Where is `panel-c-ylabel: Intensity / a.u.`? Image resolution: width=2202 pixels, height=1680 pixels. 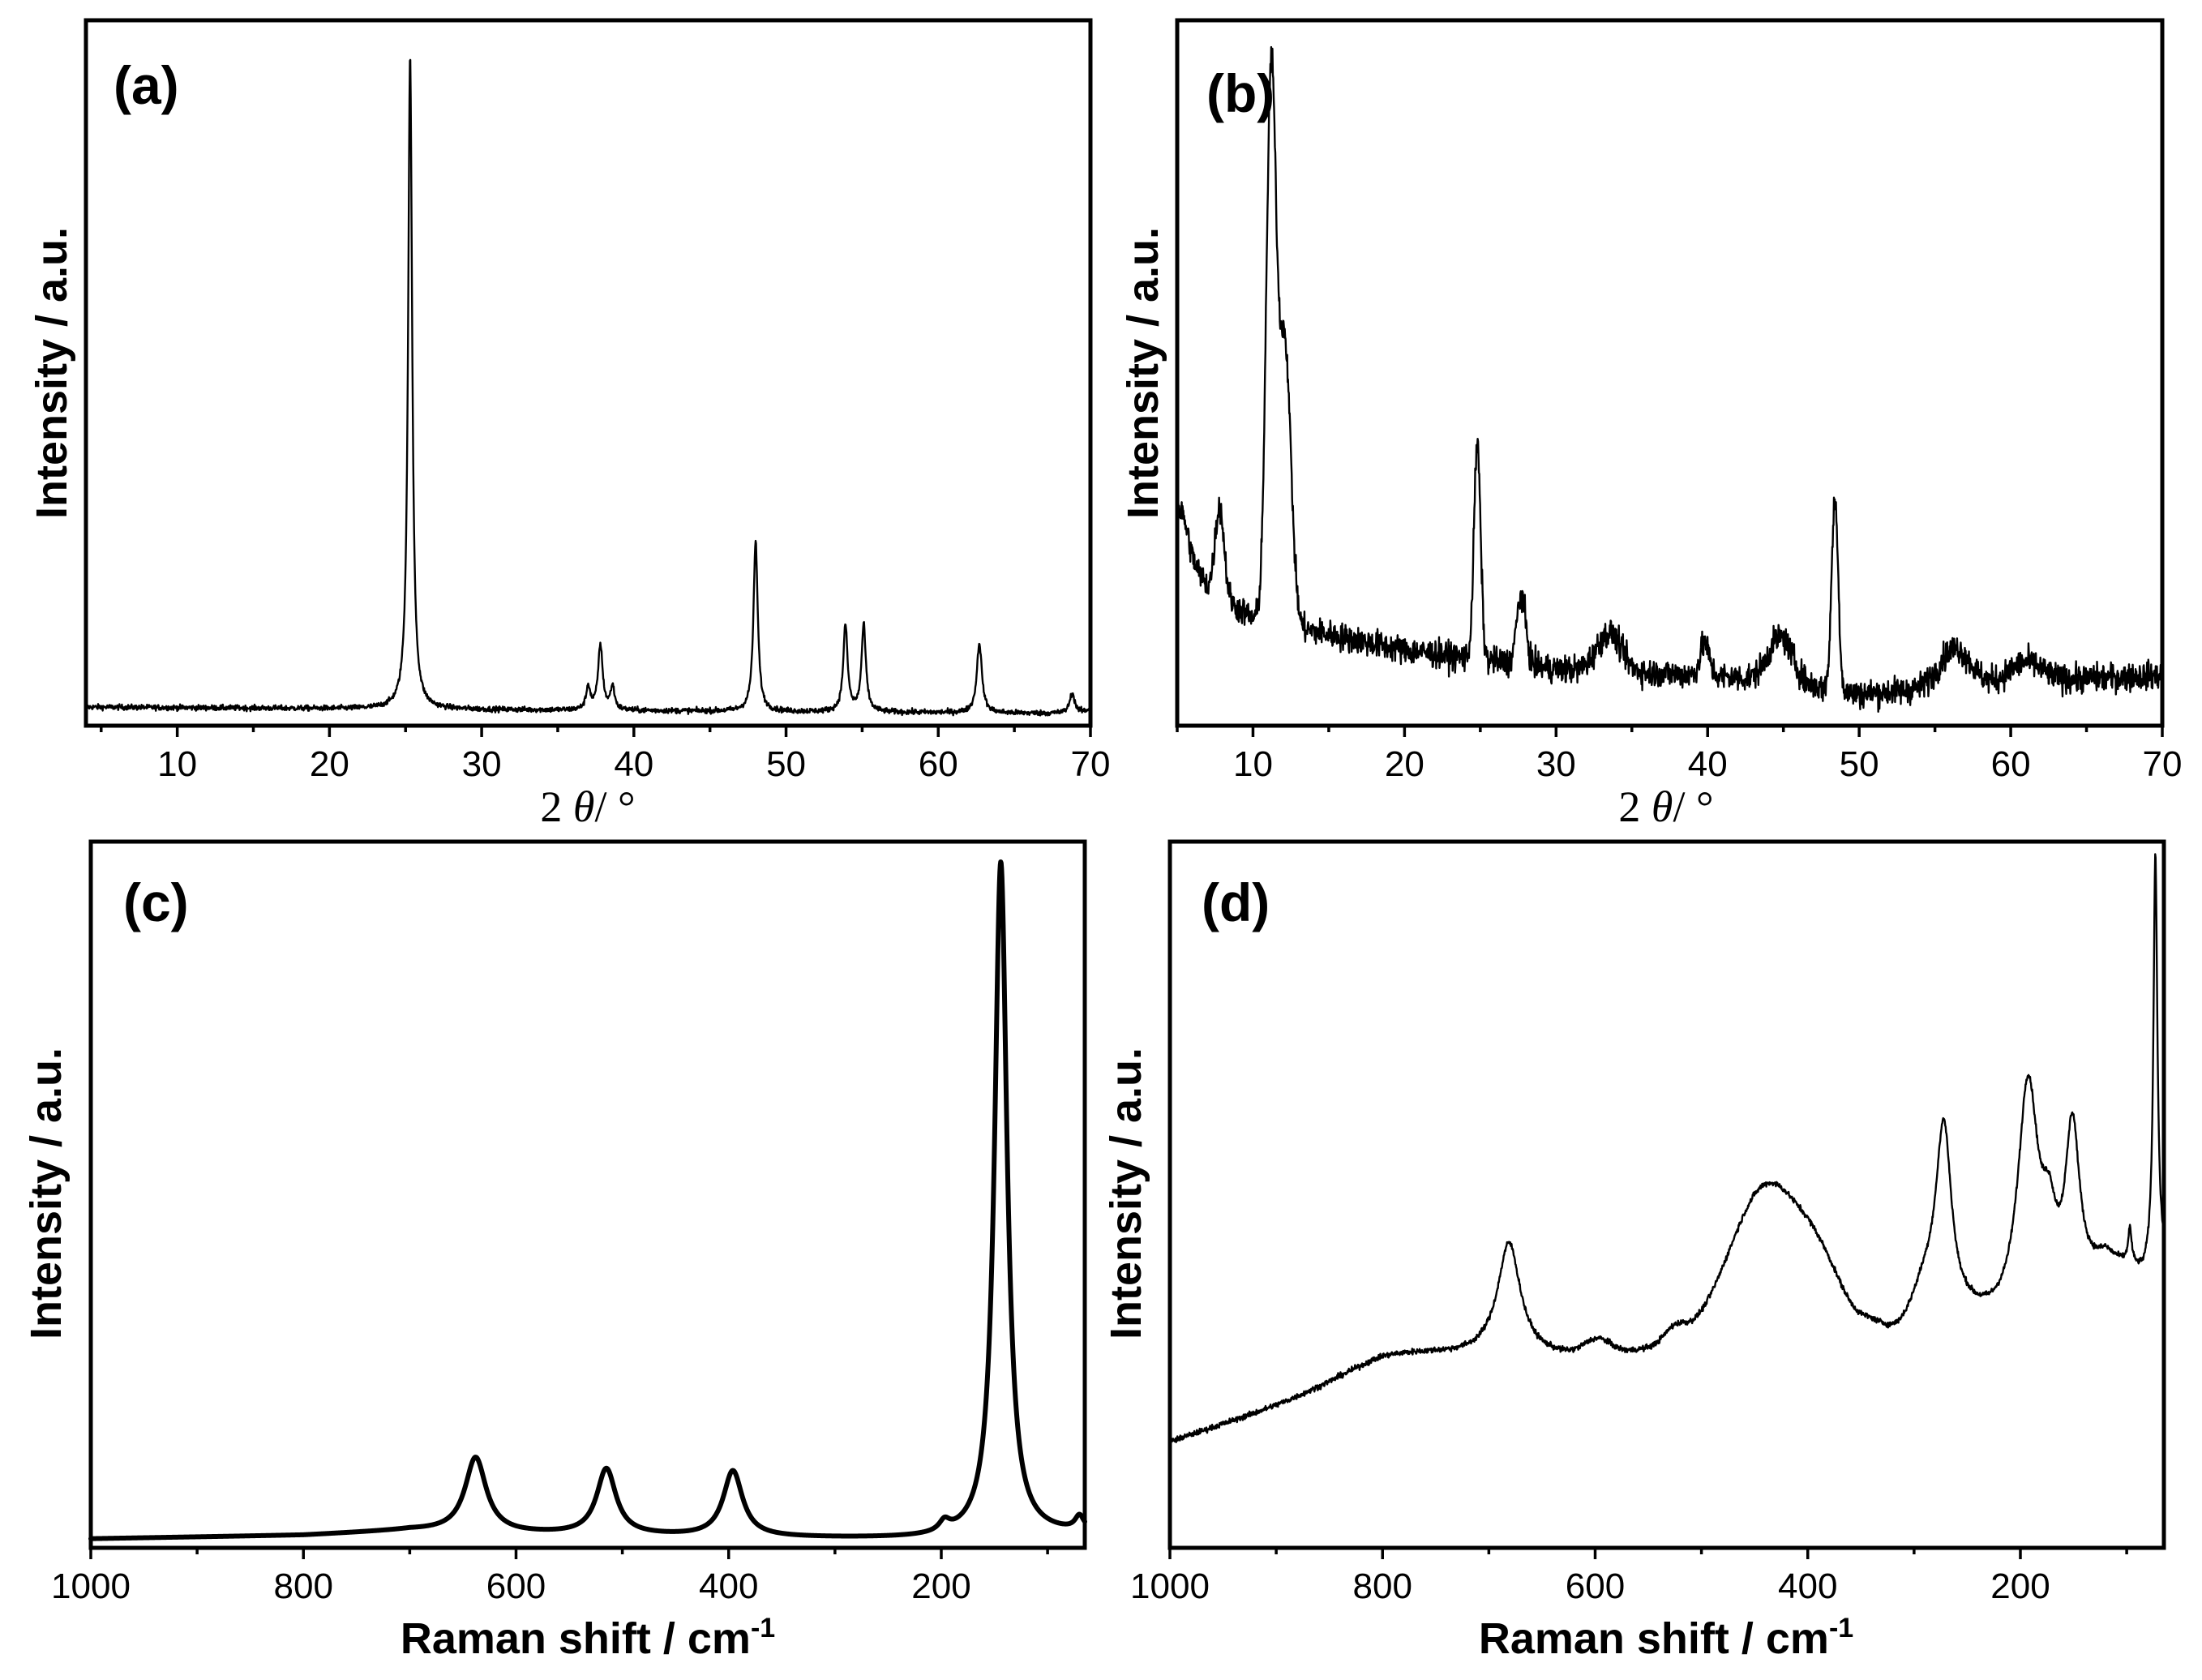
panel-c-ylabel: Intensity / a.u. is located at coordinates (46, 1193).